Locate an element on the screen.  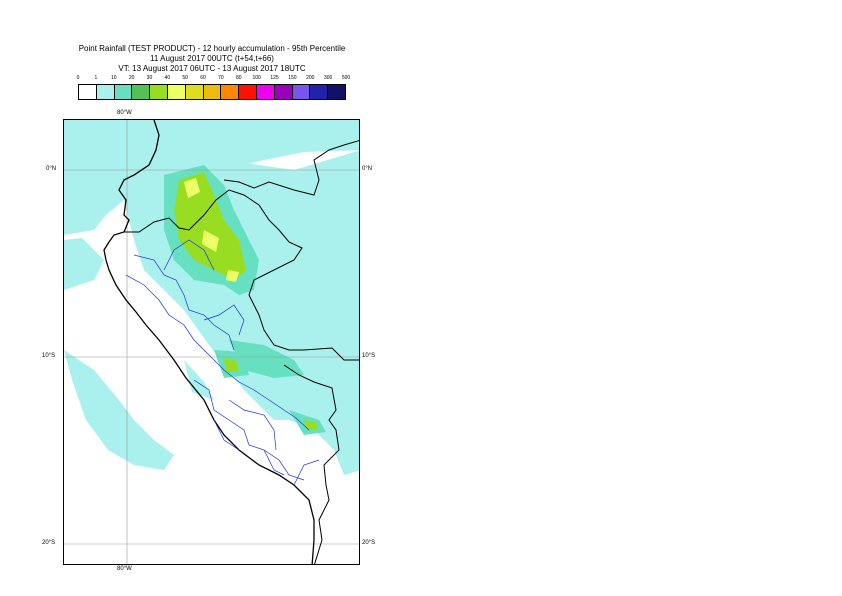
lat-label-0n-right: 0°N is located at coordinates (367, 169).